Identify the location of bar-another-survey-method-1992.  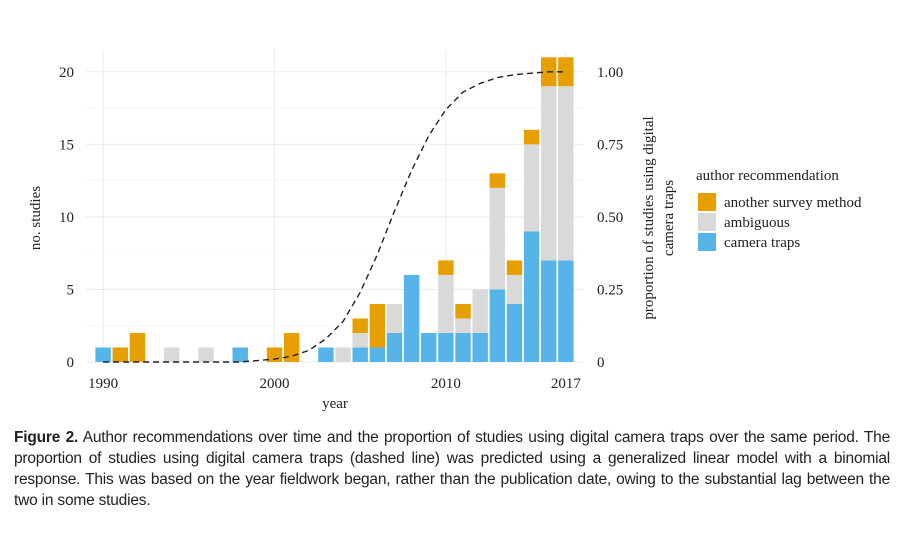
(137, 347).